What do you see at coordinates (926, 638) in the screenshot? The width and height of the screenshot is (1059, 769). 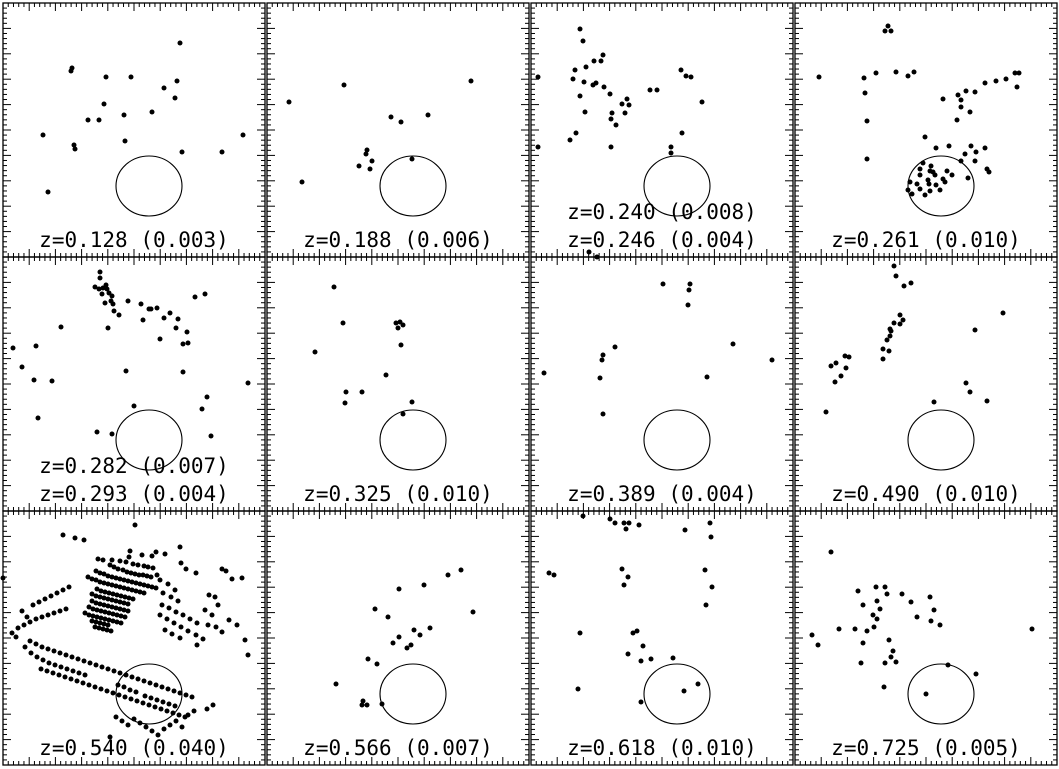 I see `panel-frame` at bounding box center [926, 638].